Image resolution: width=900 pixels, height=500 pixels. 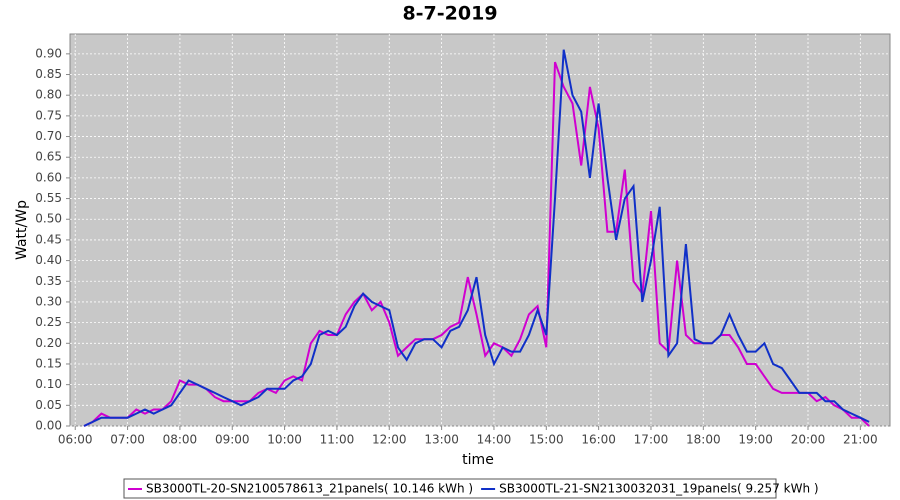 I want to click on x-tick-label: 16:00, so click(x=598, y=440).